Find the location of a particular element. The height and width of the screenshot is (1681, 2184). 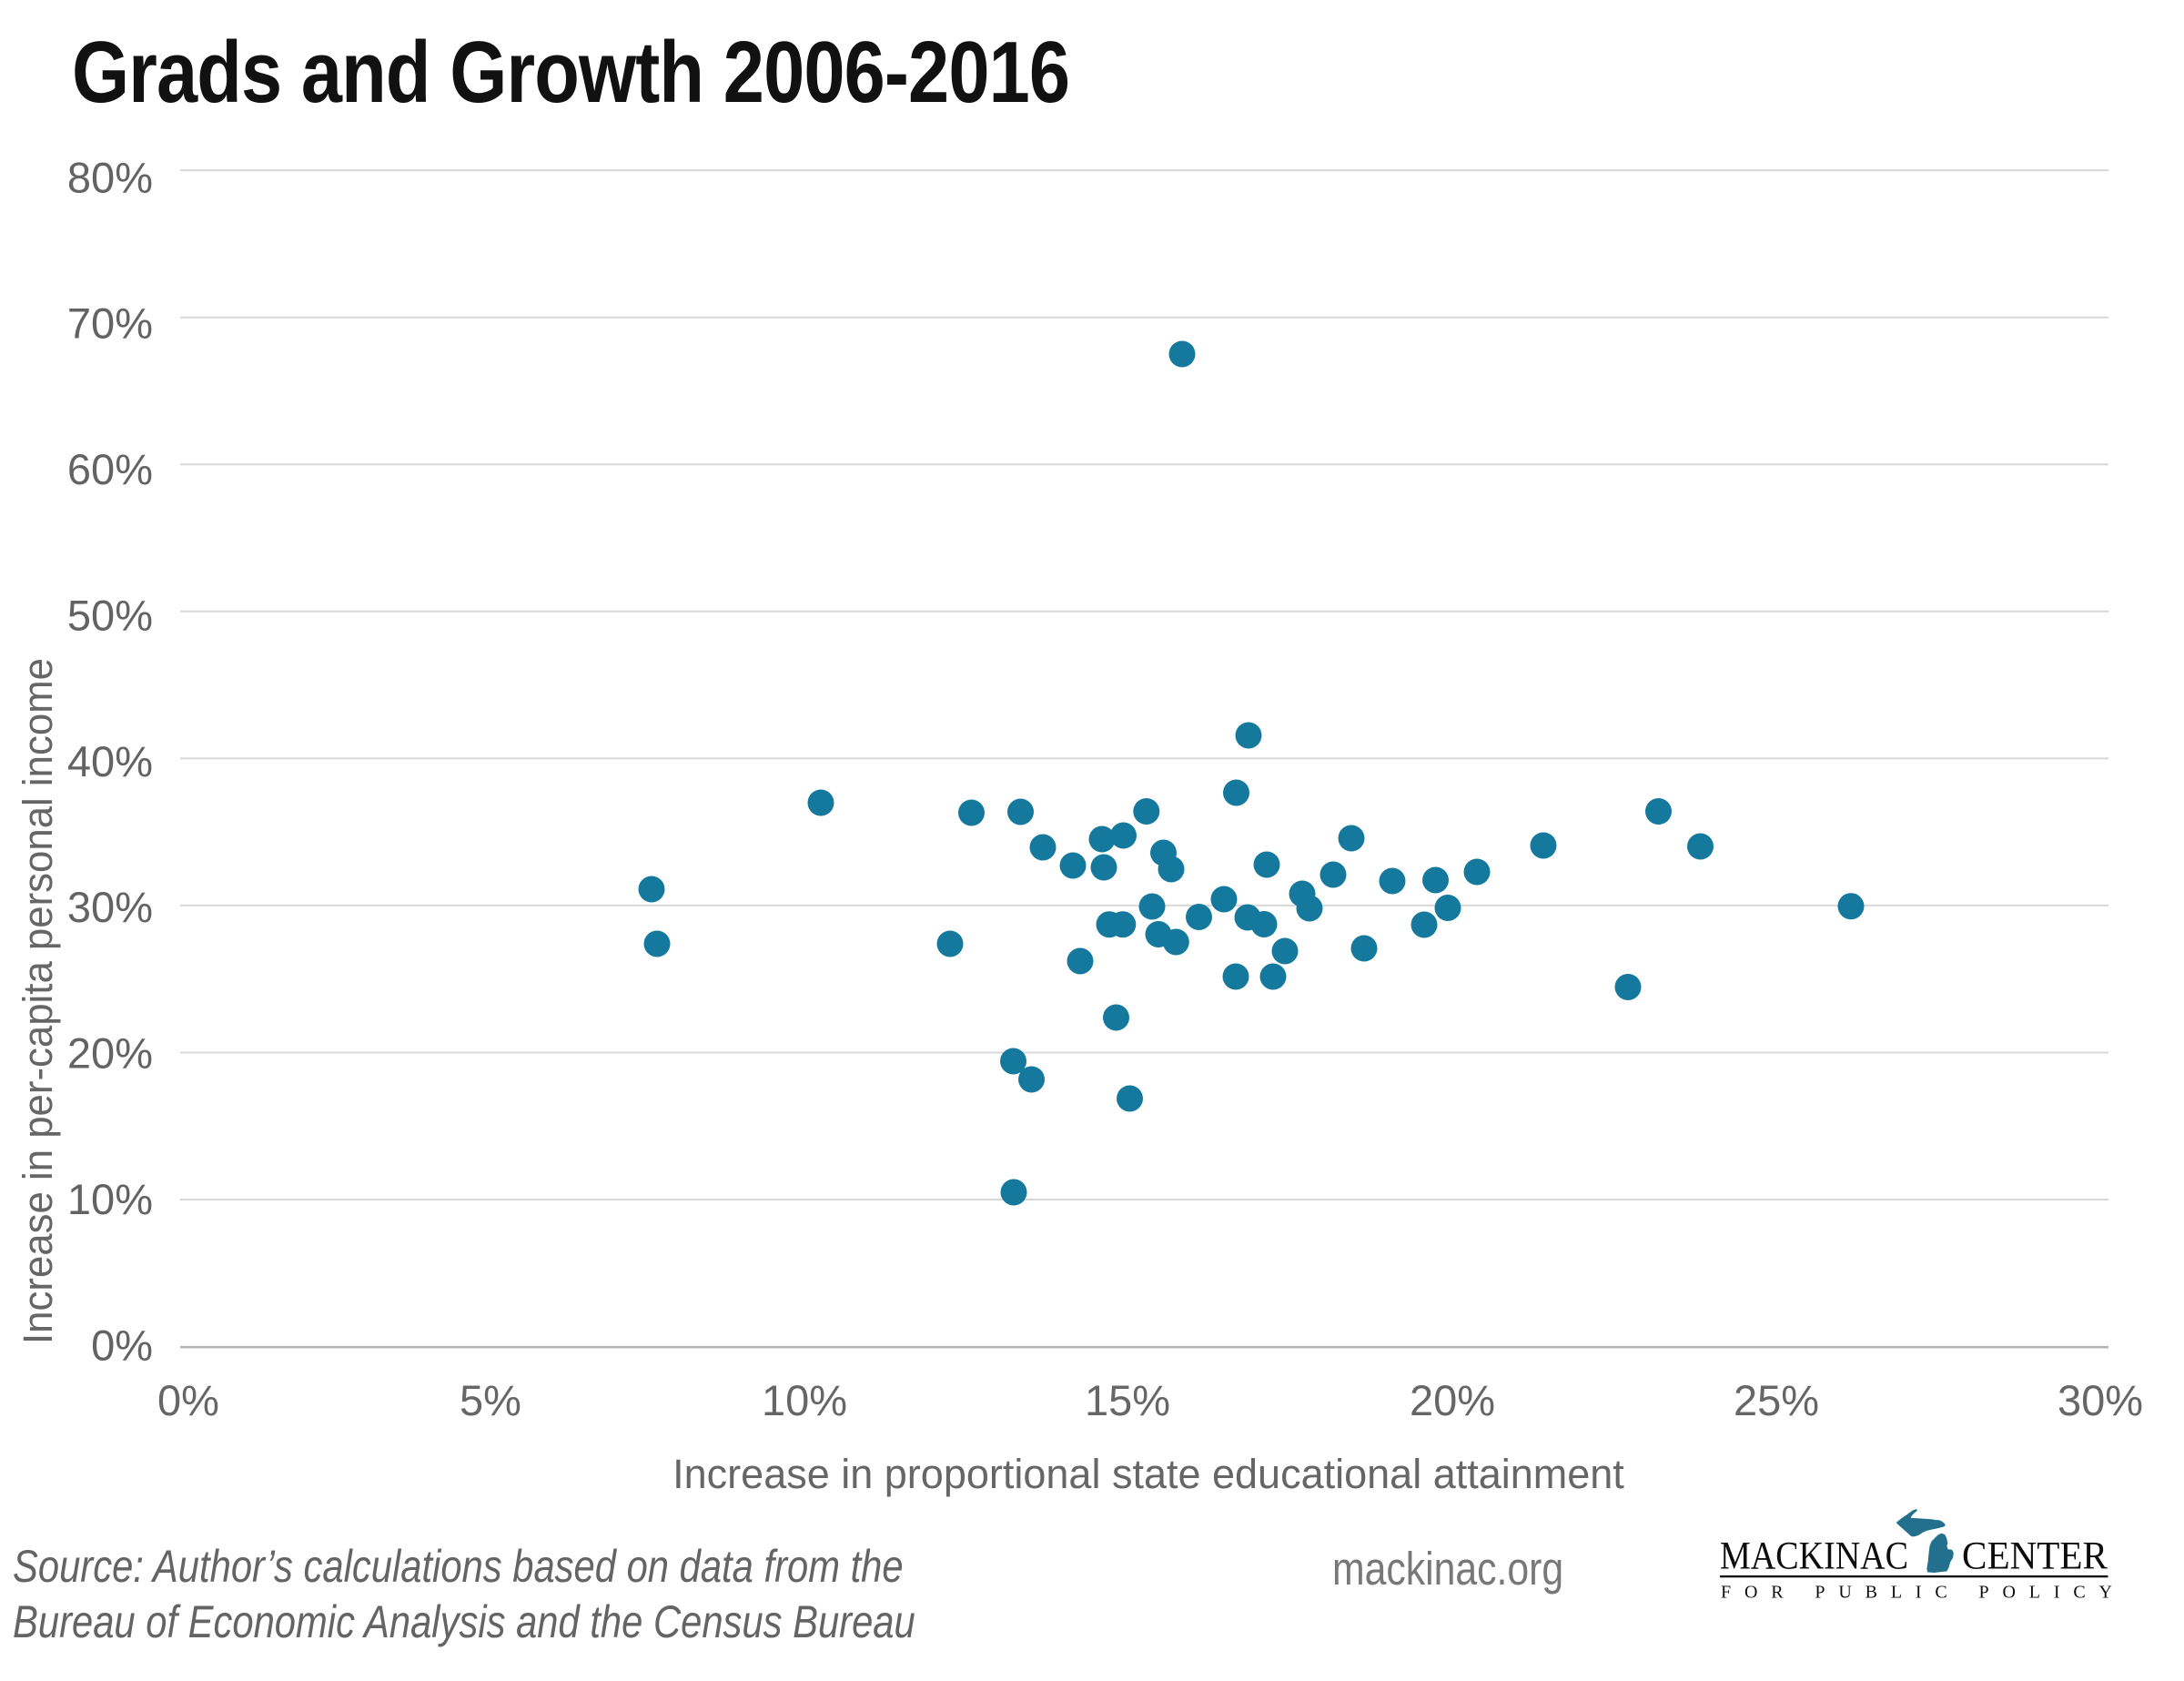

svg-text:Increase in per-capita persona: Increase in per-capita personal income is located at coordinates (38, 1001).